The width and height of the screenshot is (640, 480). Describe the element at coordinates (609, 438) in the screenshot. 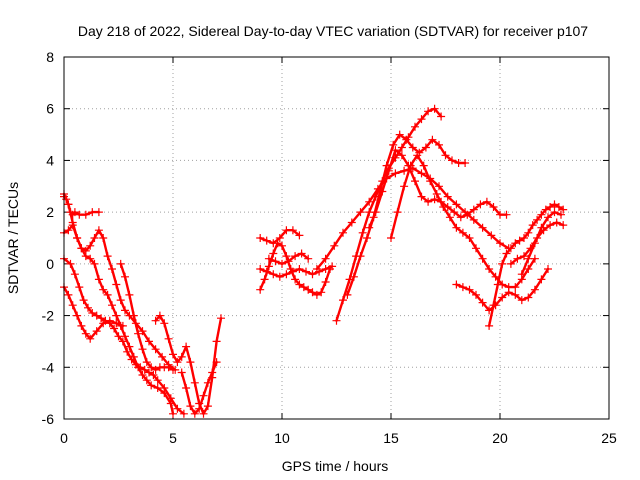

I see `x-tick-label: 25` at that location.